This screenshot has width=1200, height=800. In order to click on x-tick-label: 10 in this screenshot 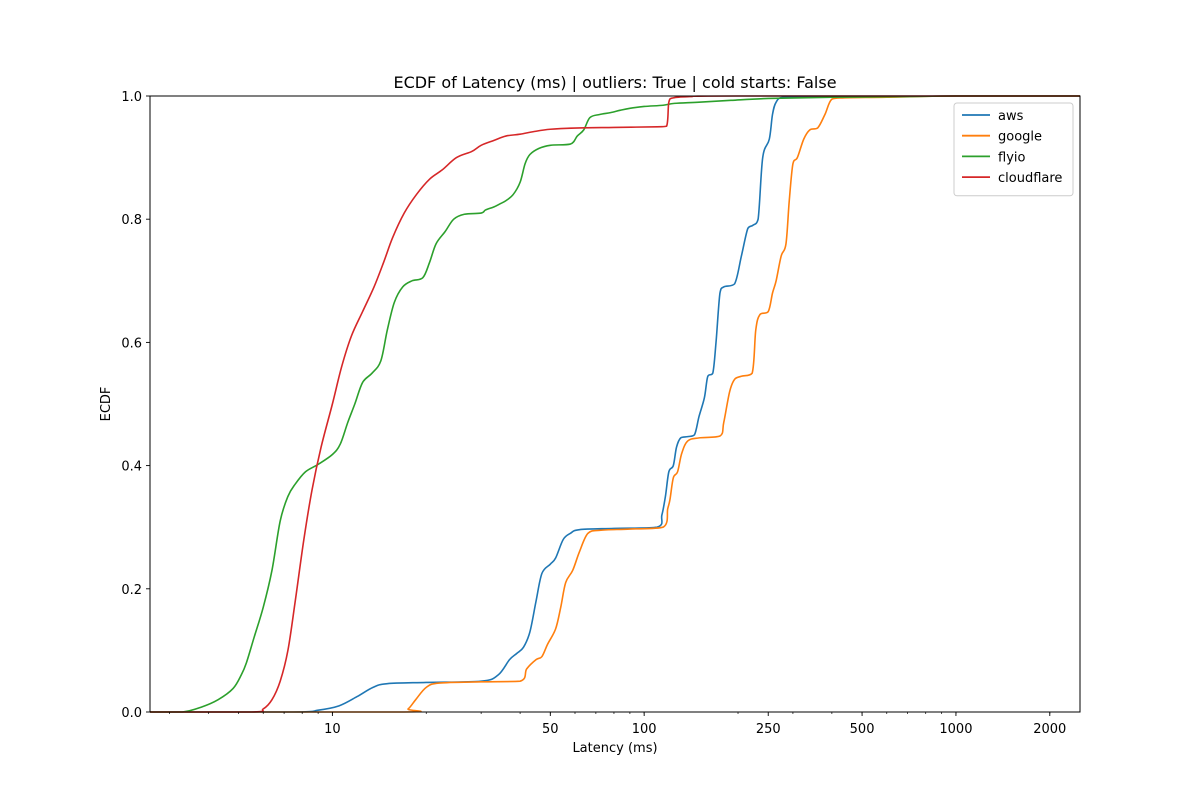, I will do `click(332, 729)`.